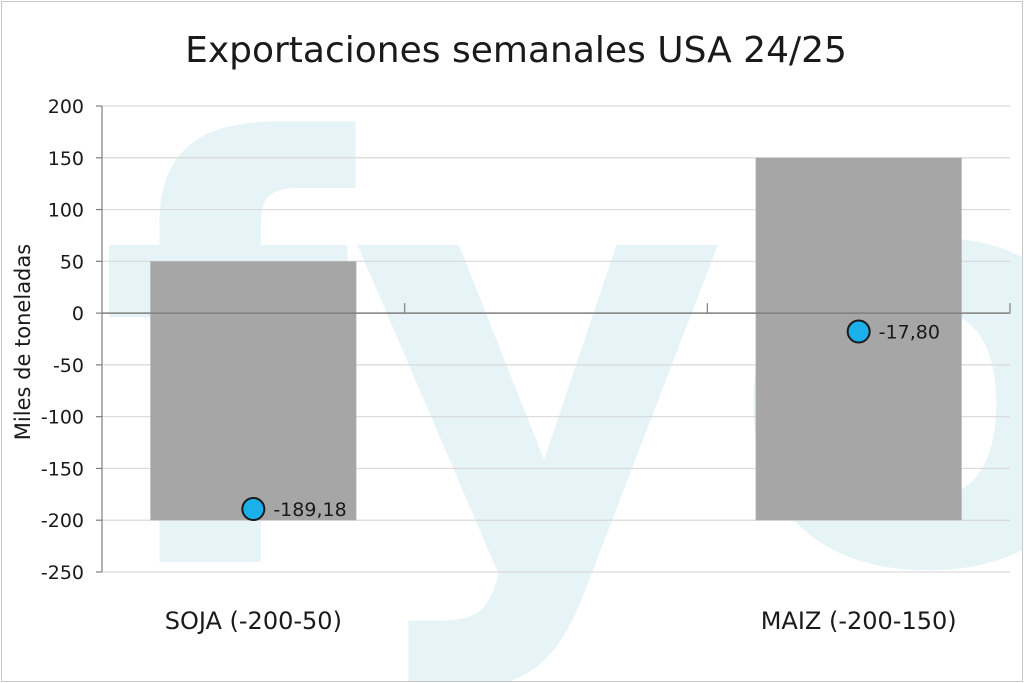 The image size is (1024, 683). Describe the element at coordinates (516, 50) in the screenshot. I see `chart-title: Exportaciones semanales USA 24/25` at that location.